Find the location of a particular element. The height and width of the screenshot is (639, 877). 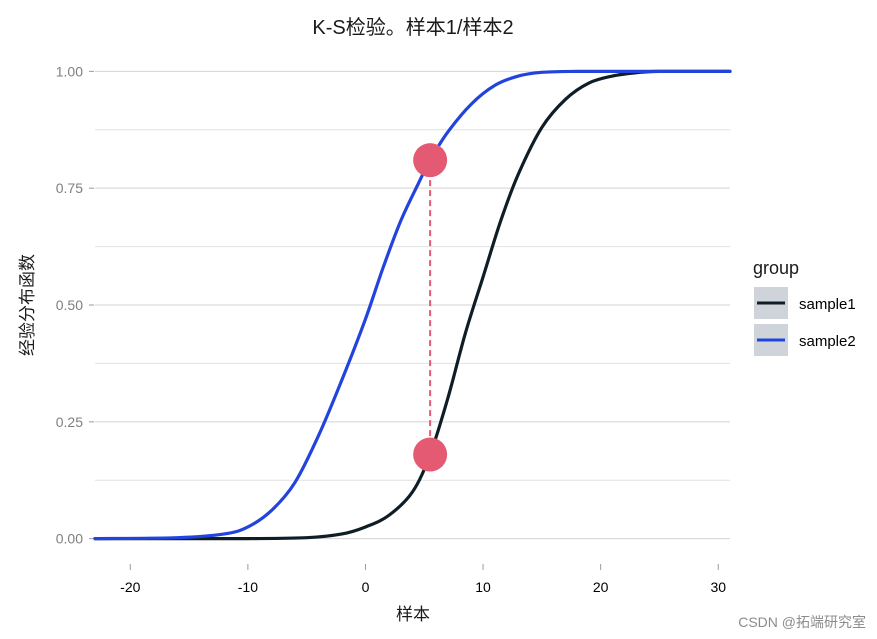

legend-title: group is located at coordinates (776, 268).